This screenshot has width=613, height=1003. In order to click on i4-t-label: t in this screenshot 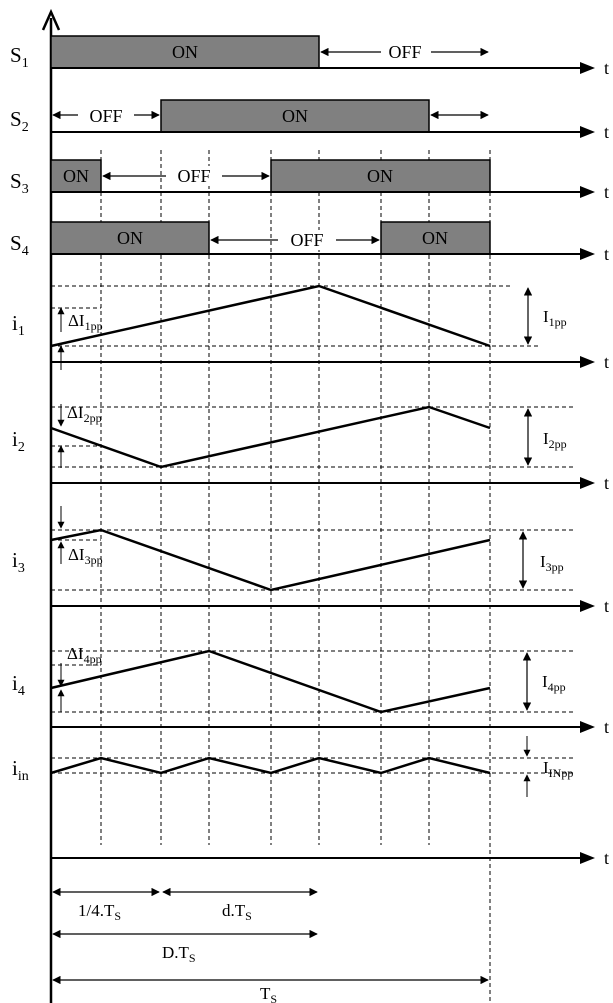, I will do `click(606, 727)`.